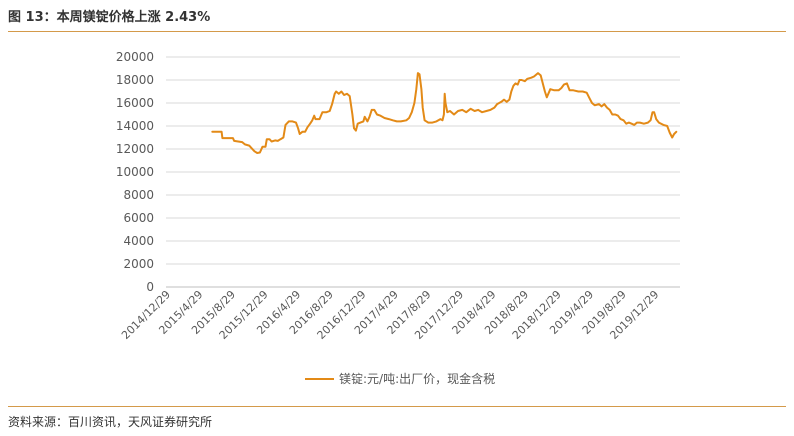 This screenshot has width=794, height=436. Describe the element at coordinates (135, 126) in the screenshot. I see `y-tick-label: 14000` at that location.